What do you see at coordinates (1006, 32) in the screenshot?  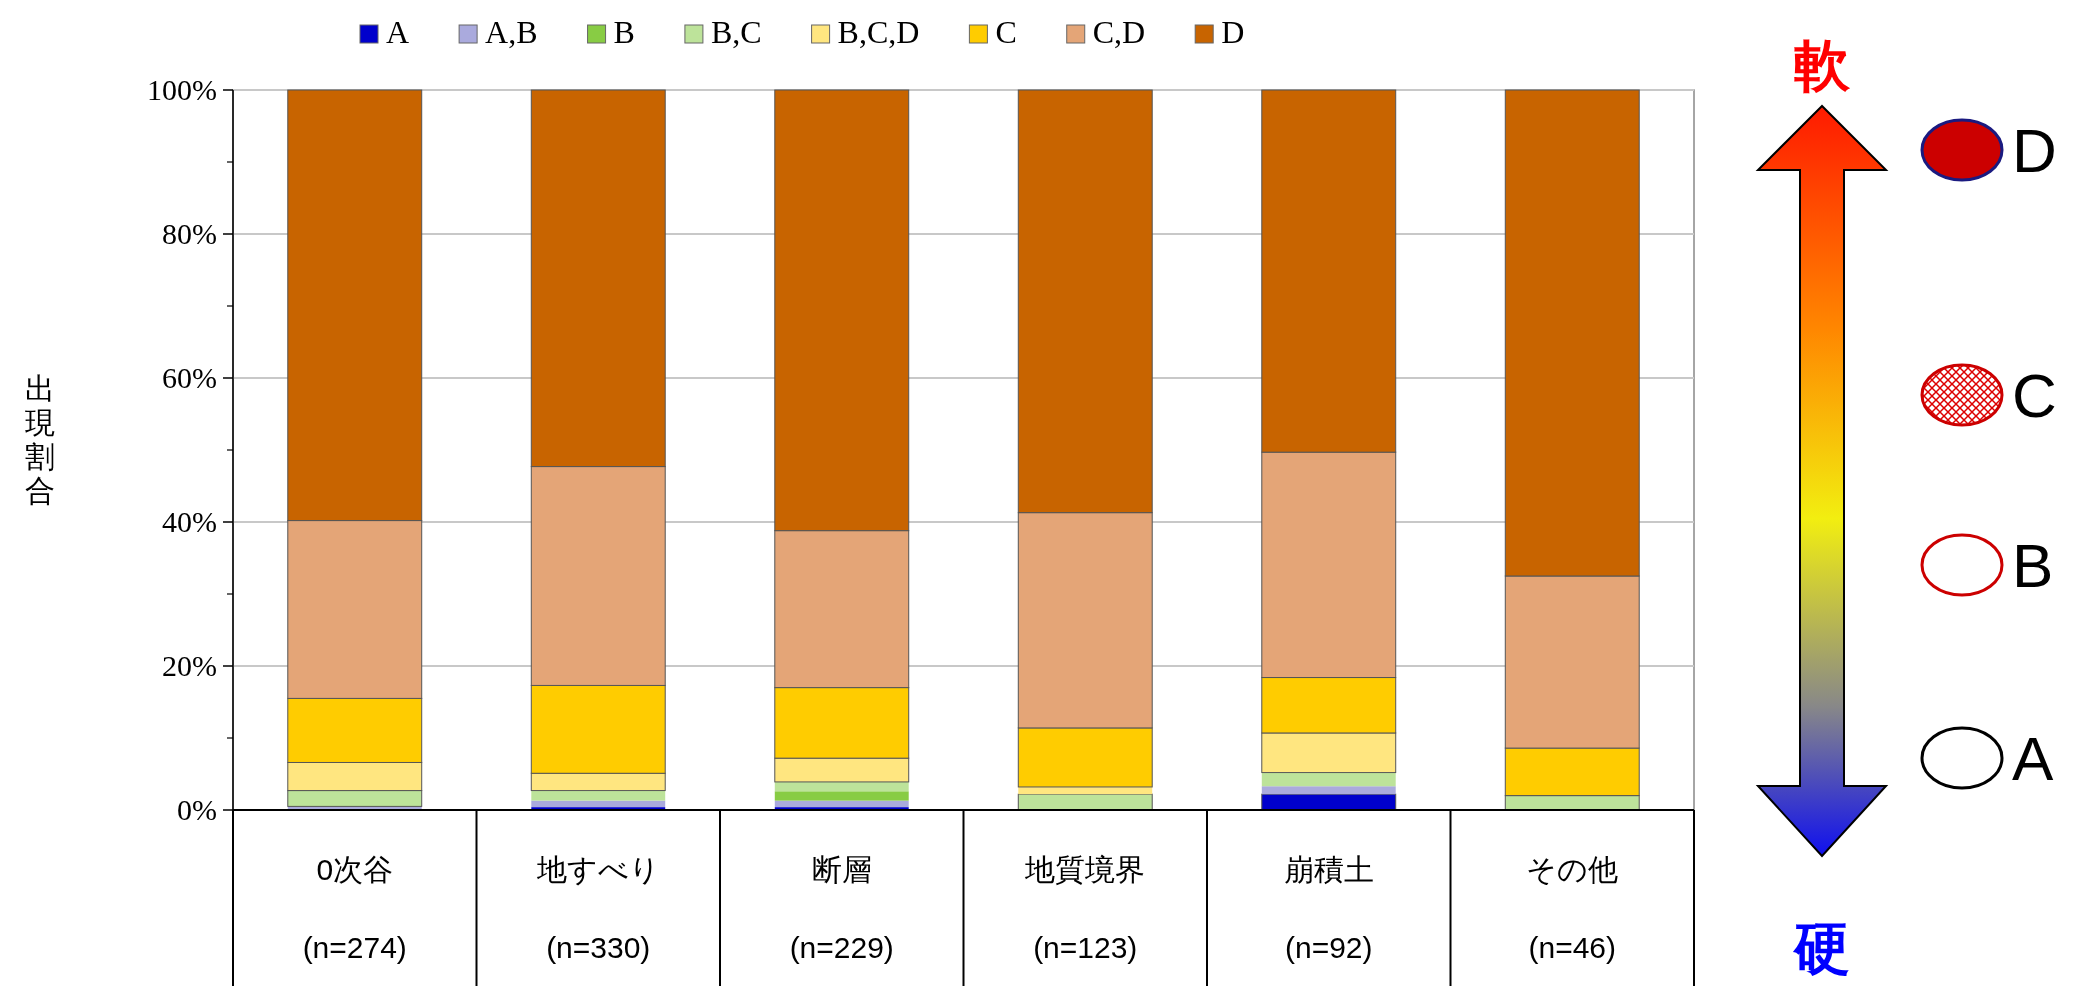 I see `legend-label: C` at bounding box center [1006, 32].